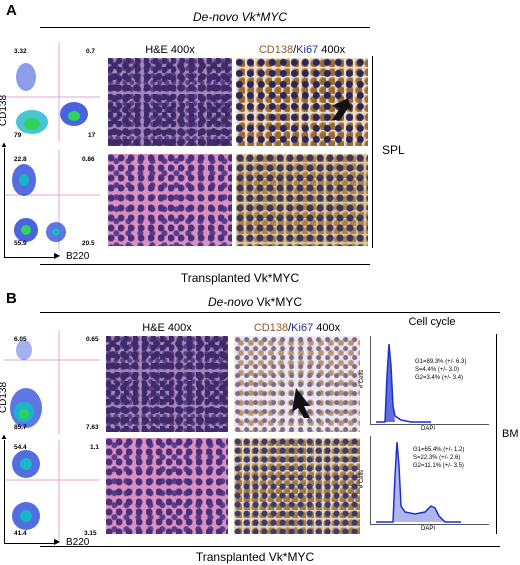 The image size is (520, 565). What do you see at coordinates (20, 51) in the screenshot?
I see `flow-a-top-tl: 3.32` at bounding box center [20, 51].